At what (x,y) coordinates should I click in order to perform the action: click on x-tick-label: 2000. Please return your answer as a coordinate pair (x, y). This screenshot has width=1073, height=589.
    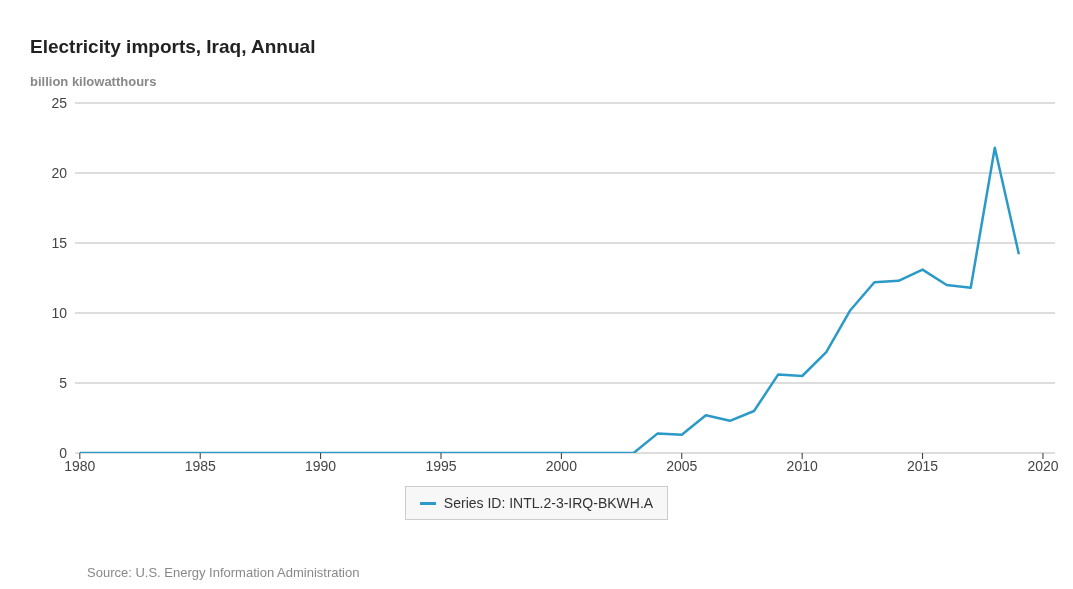
    Looking at the image, I should click on (561, 465).